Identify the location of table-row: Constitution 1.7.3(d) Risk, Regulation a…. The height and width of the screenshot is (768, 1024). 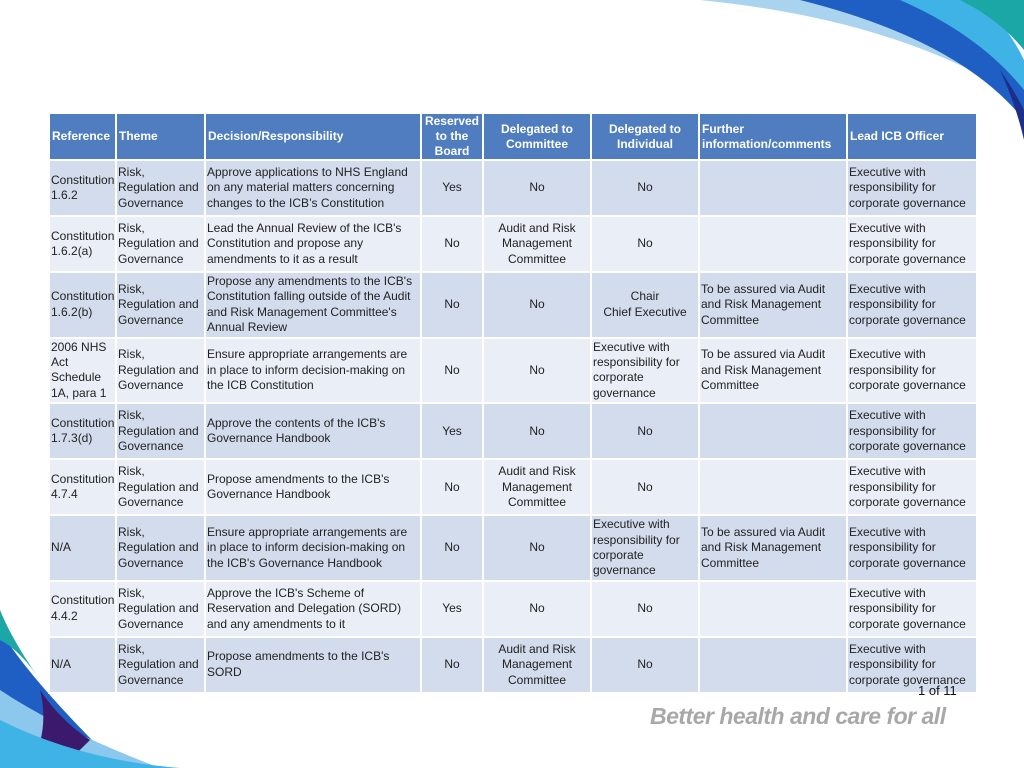
(513, 431).